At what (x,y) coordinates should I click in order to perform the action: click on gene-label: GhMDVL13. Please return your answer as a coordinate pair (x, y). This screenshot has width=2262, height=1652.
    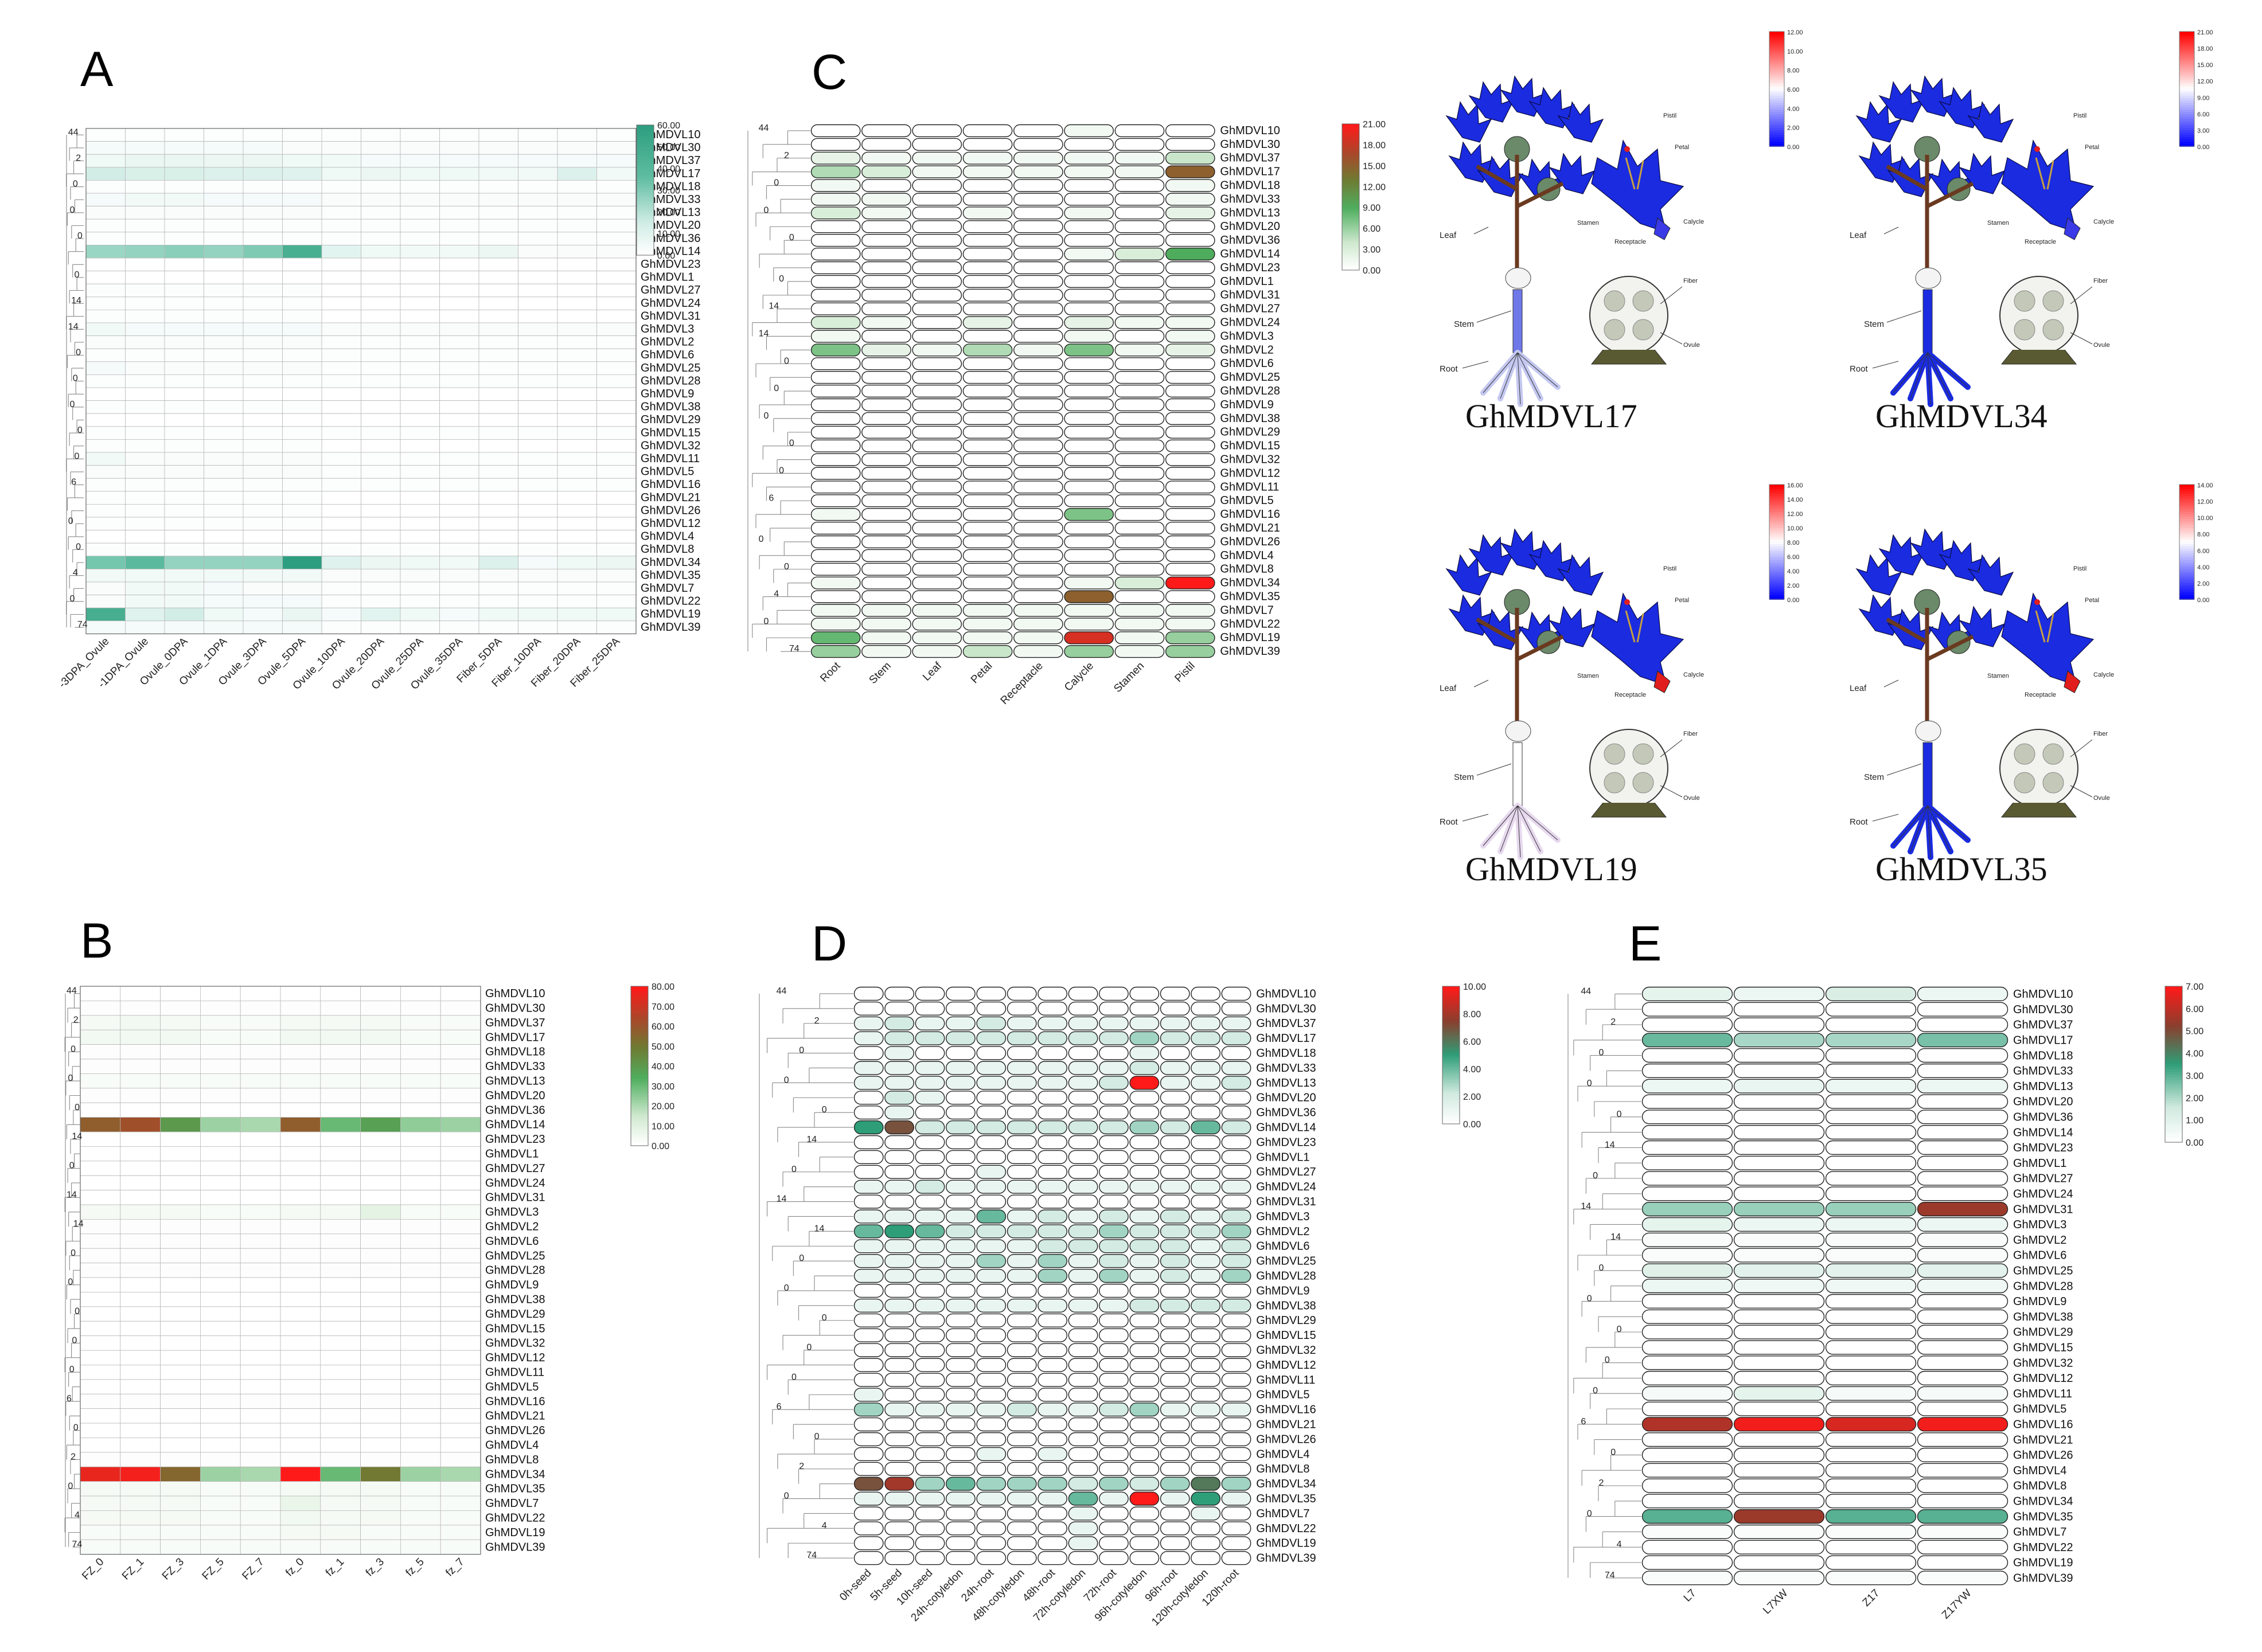
    Looking at the image, I should click on (671, 213).